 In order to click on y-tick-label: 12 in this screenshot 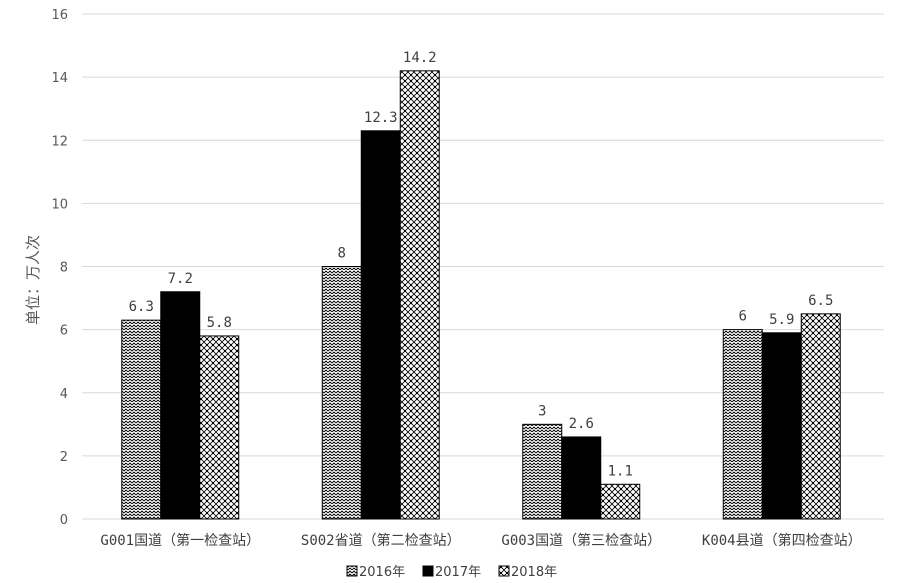, I will do `click(59, 141)`.